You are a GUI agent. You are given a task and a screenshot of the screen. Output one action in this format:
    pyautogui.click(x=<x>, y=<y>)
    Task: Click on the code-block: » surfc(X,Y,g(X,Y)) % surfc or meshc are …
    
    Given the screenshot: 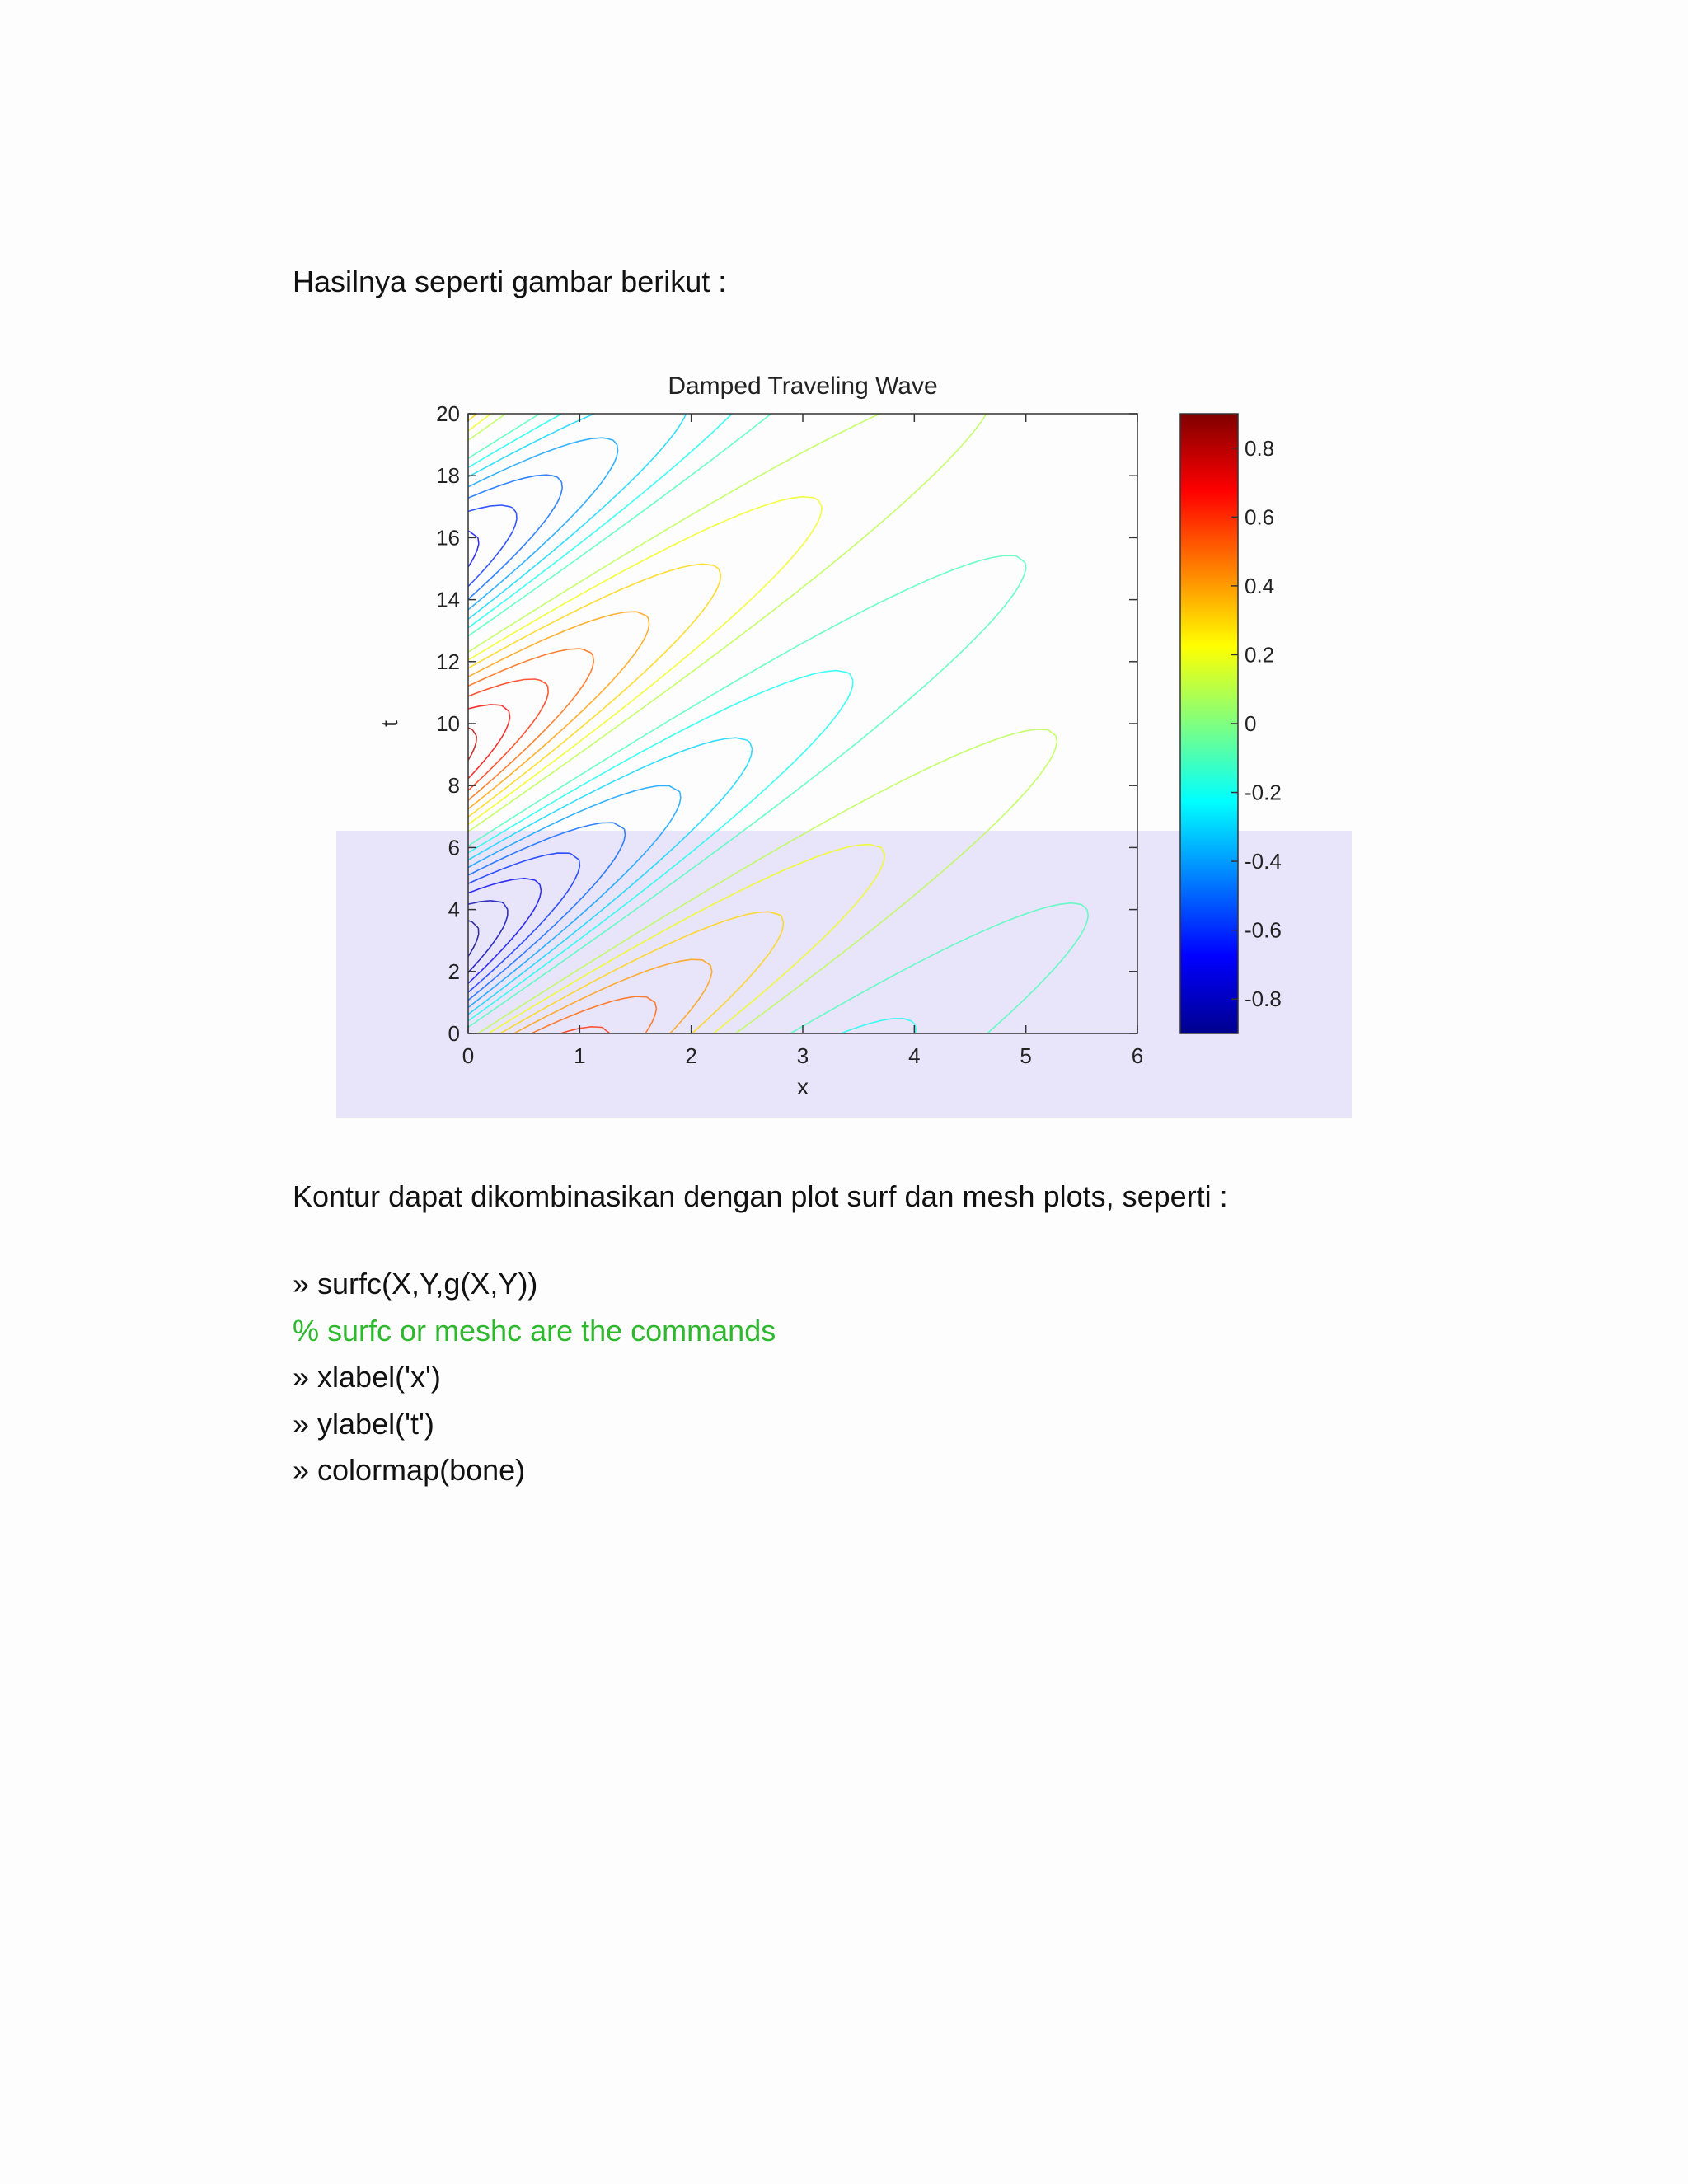 What is the action you would take?
    pyautogui.click(x=534, y=1377)
    